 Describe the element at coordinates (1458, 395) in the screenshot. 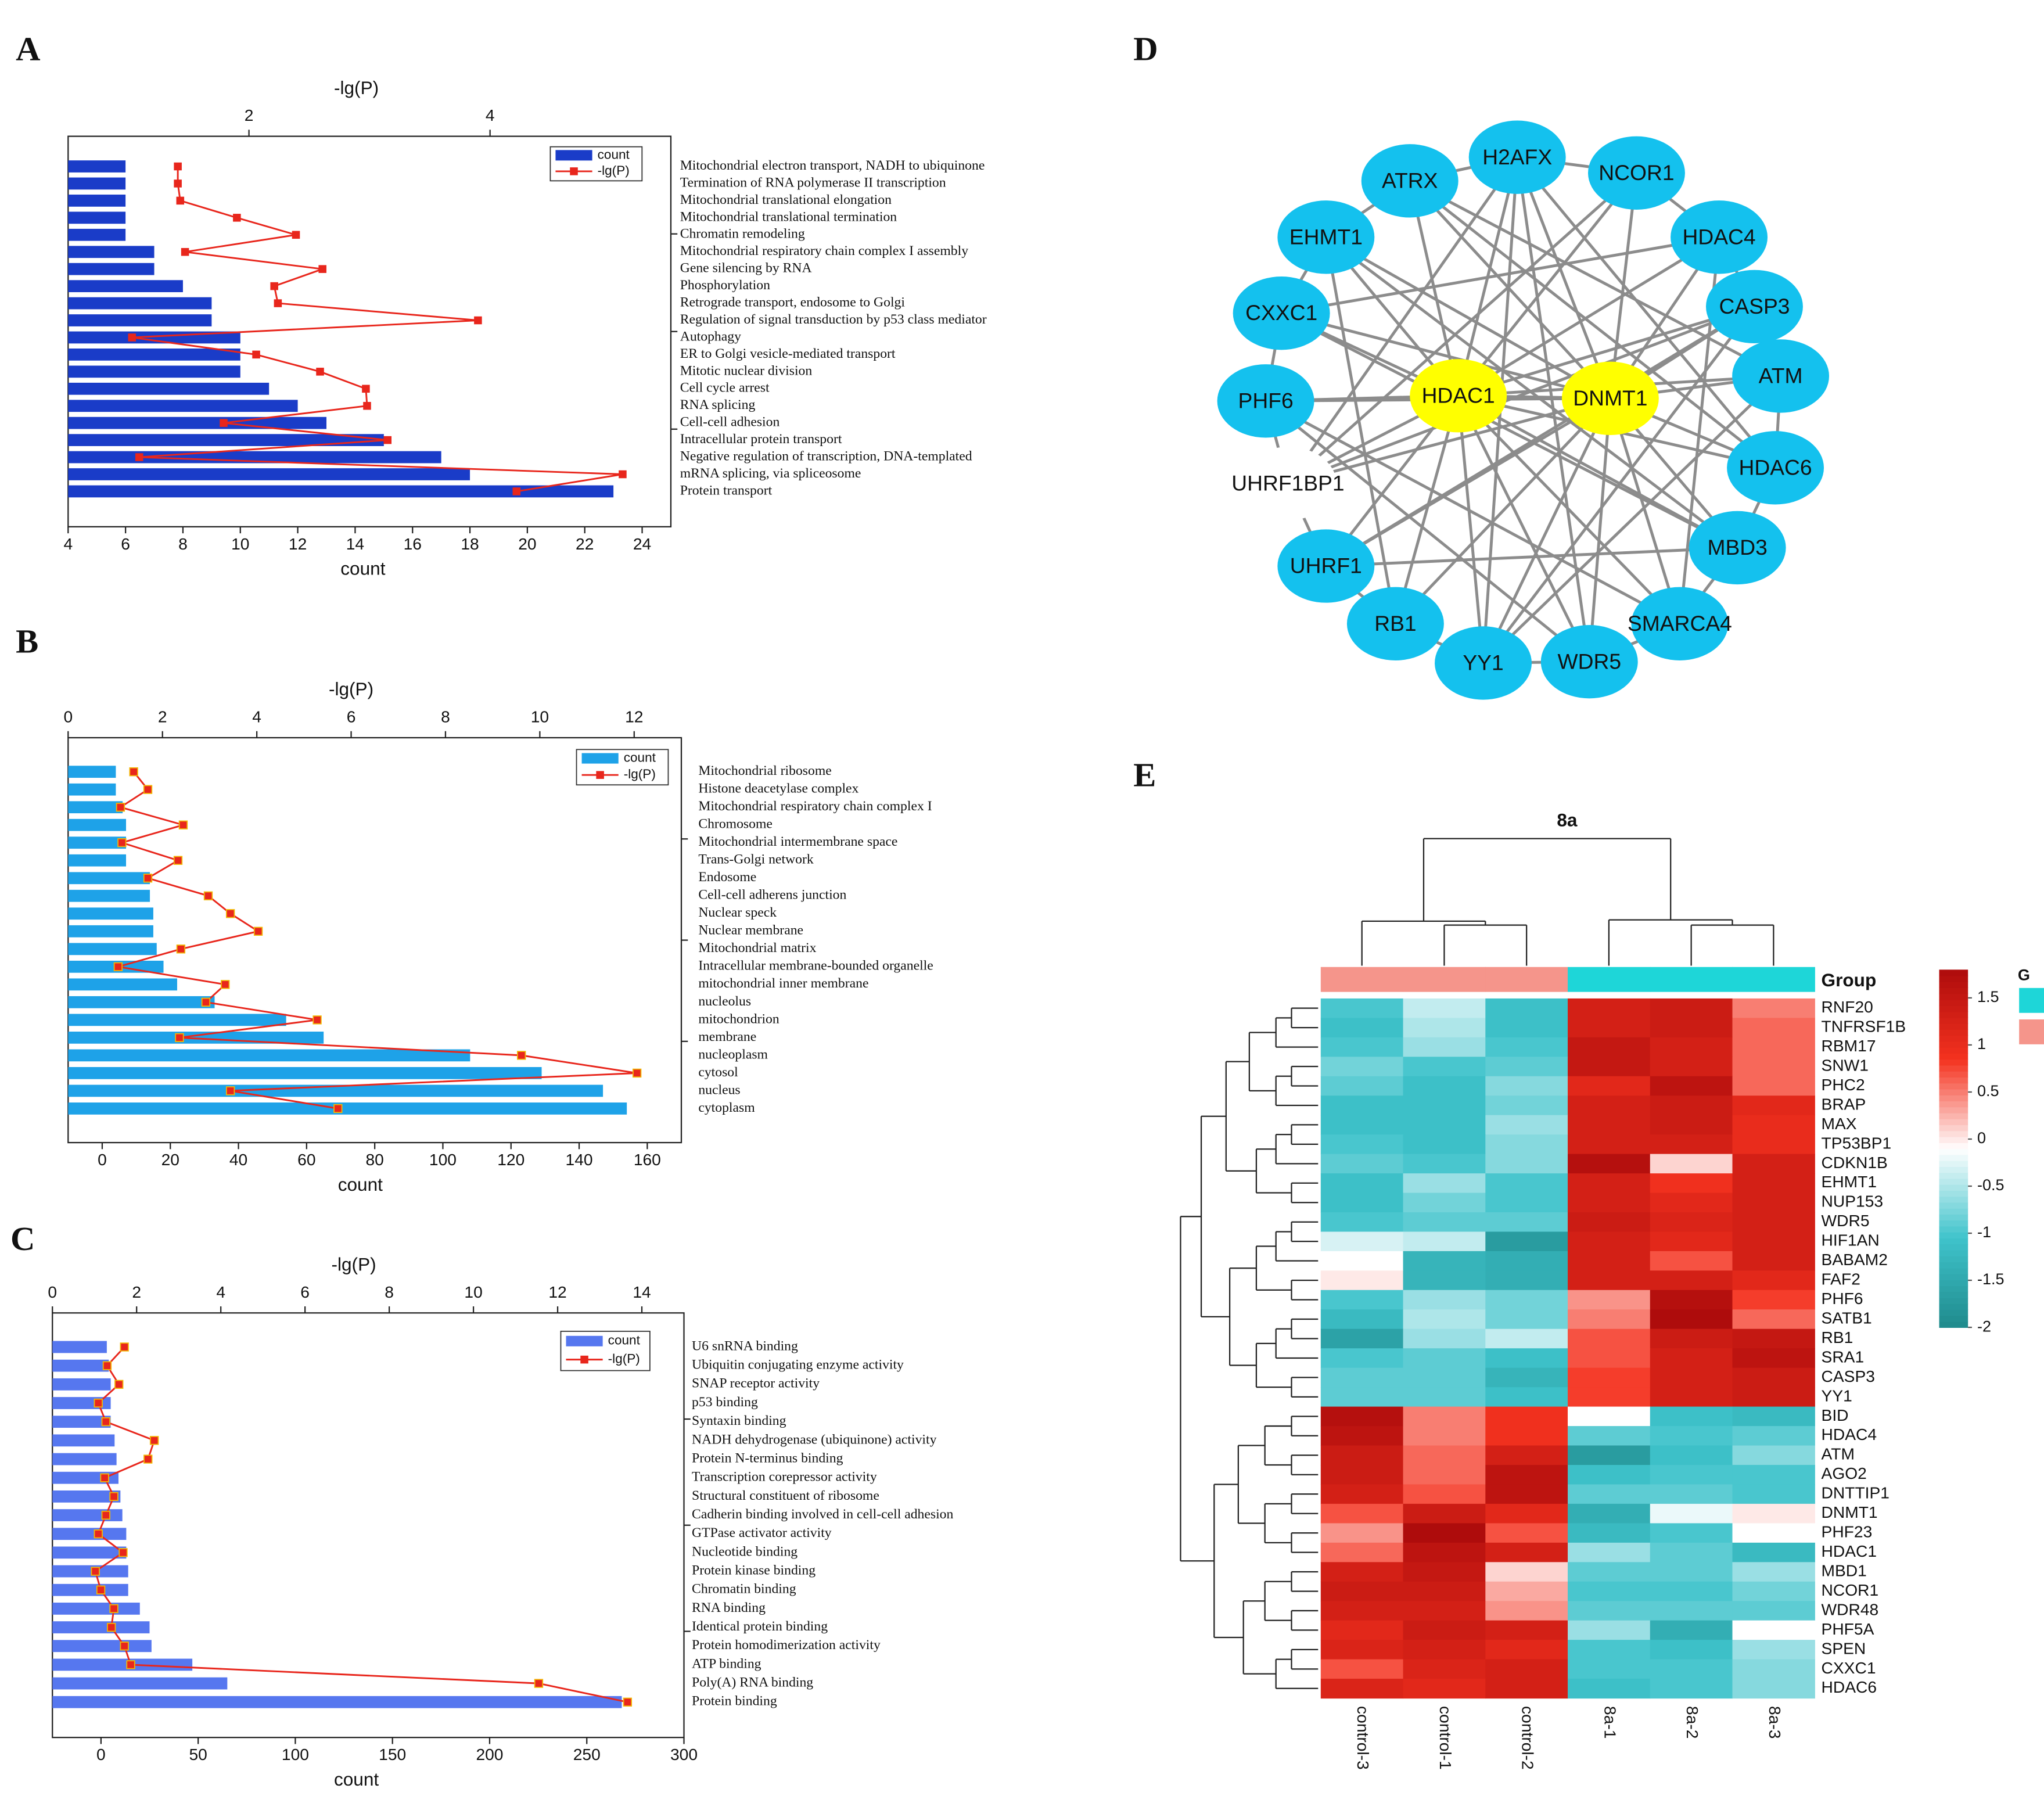

I see `node-label: HDAC1` at that location.